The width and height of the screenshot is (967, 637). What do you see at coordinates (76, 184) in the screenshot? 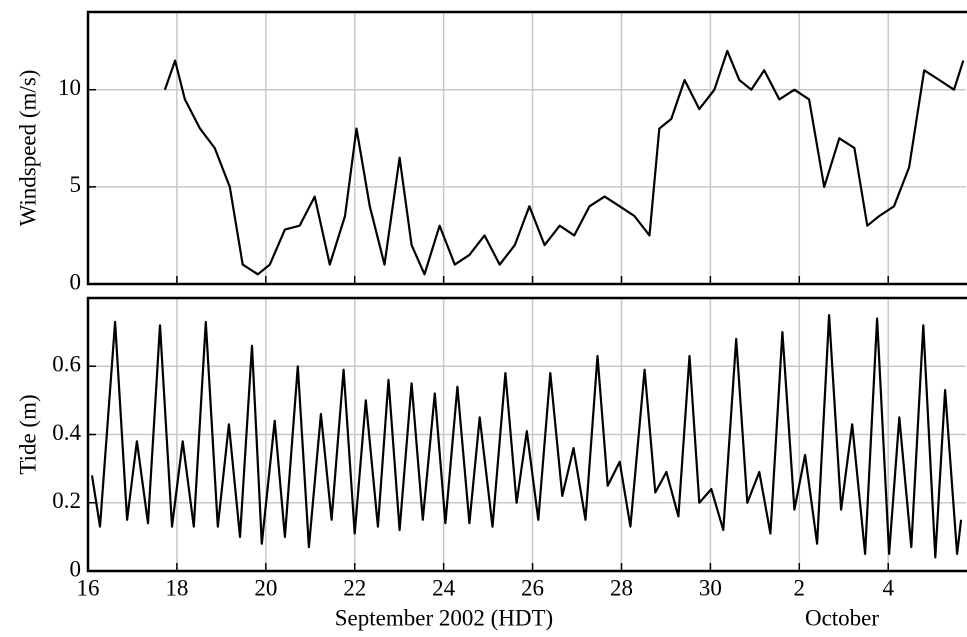
I see `y-tick-label: 5` at bounding box center [76, 184].